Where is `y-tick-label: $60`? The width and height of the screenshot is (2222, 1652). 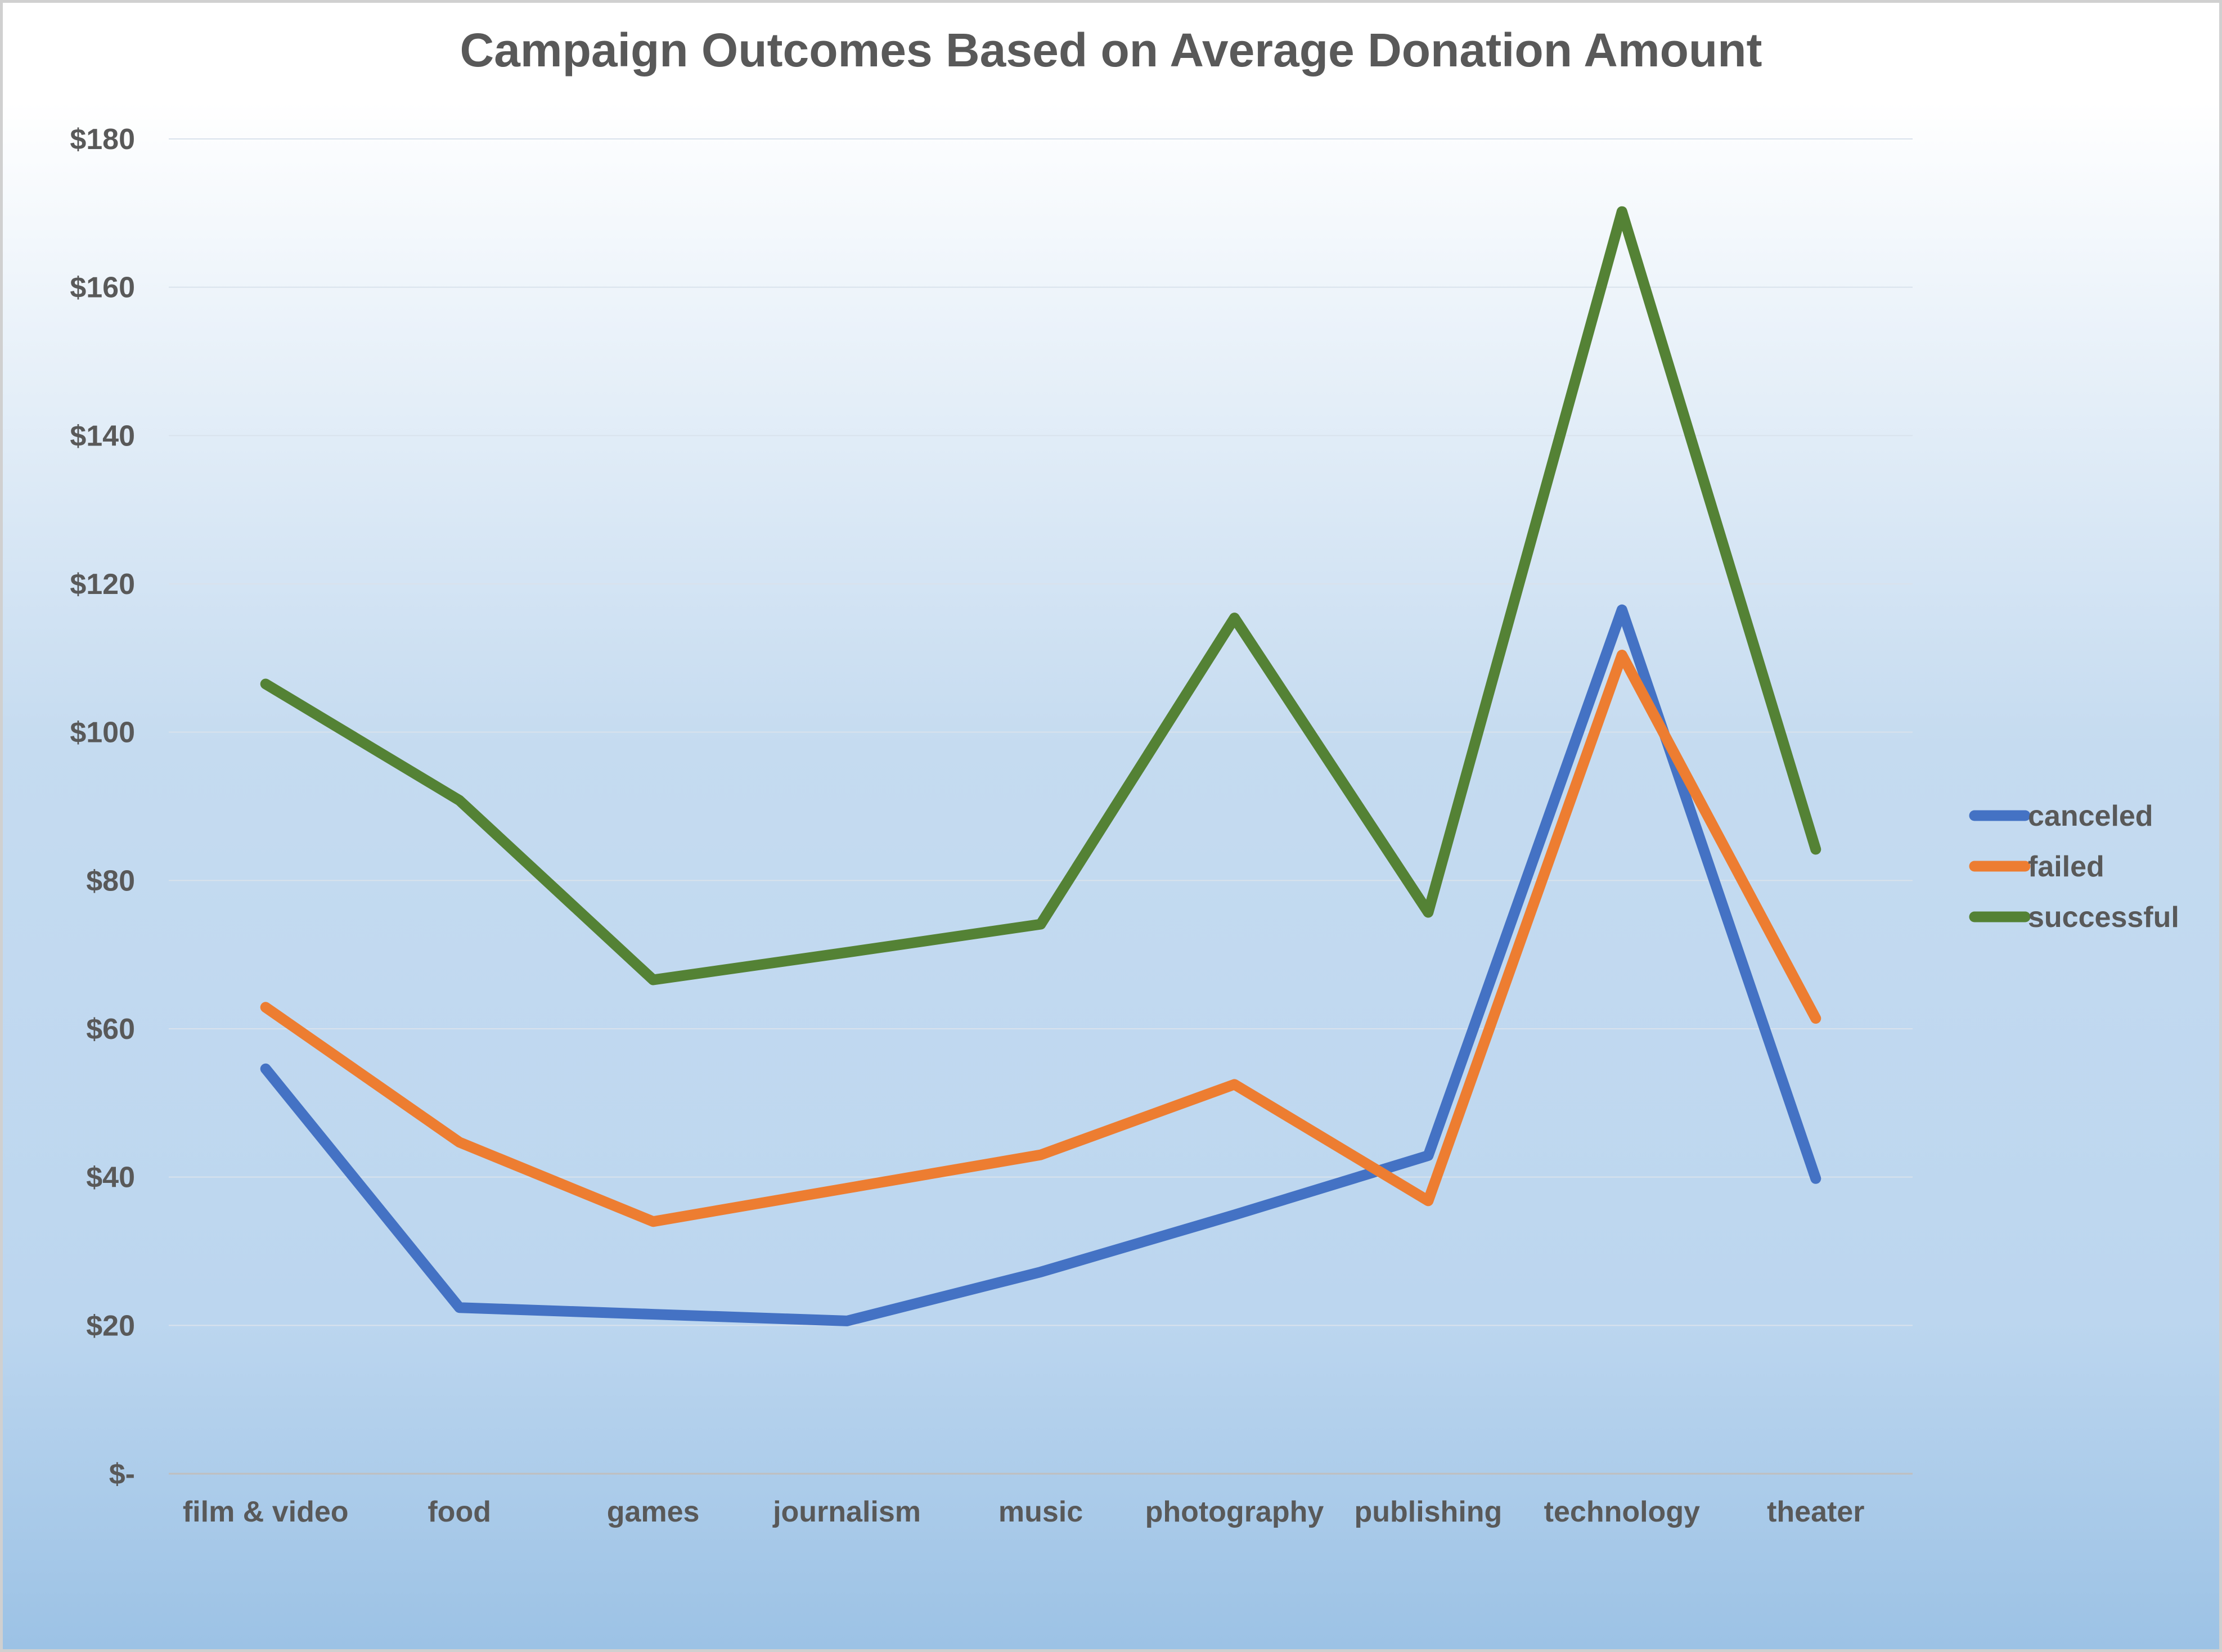
y-tick-label: $60 is located at coordinates (110, 1029).